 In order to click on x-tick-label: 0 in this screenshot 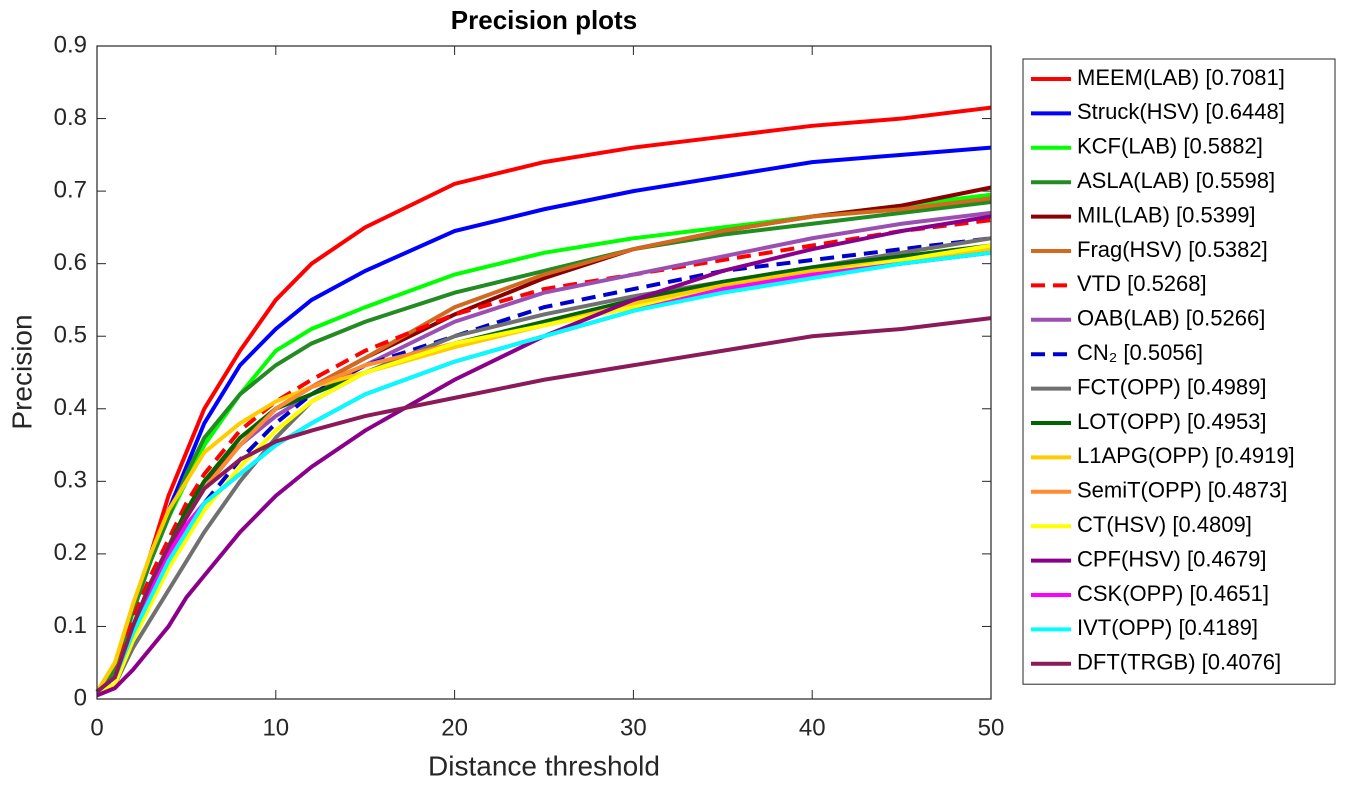, I will do `click(96, 727)`.